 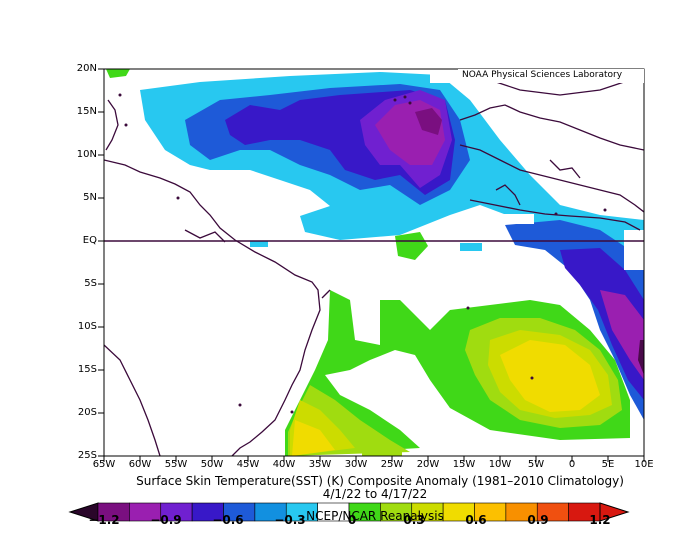 What do you see at coordinates (320, 464) in the screenshot?
I see `lon-tick-label: 35W` at bounding box center [320, 464].